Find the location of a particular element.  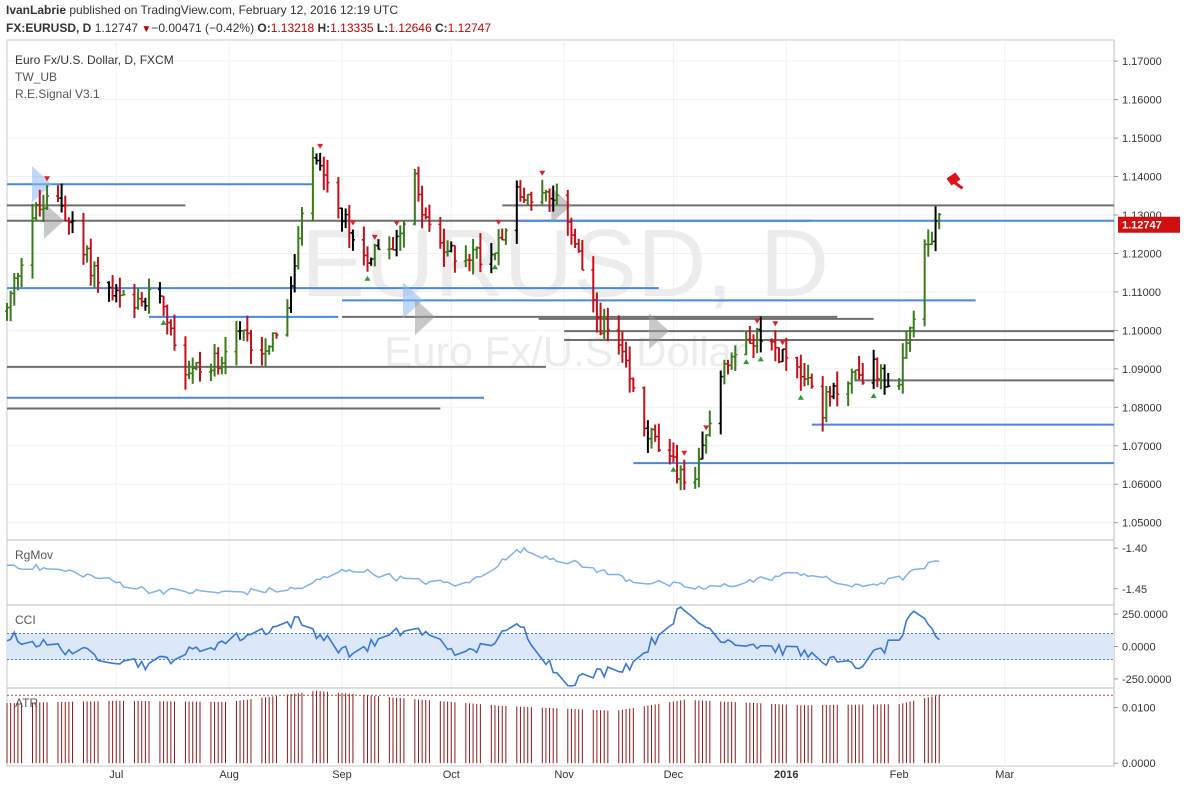

price-axis-label: 1.10000 is located at coordinates (1142, 331).